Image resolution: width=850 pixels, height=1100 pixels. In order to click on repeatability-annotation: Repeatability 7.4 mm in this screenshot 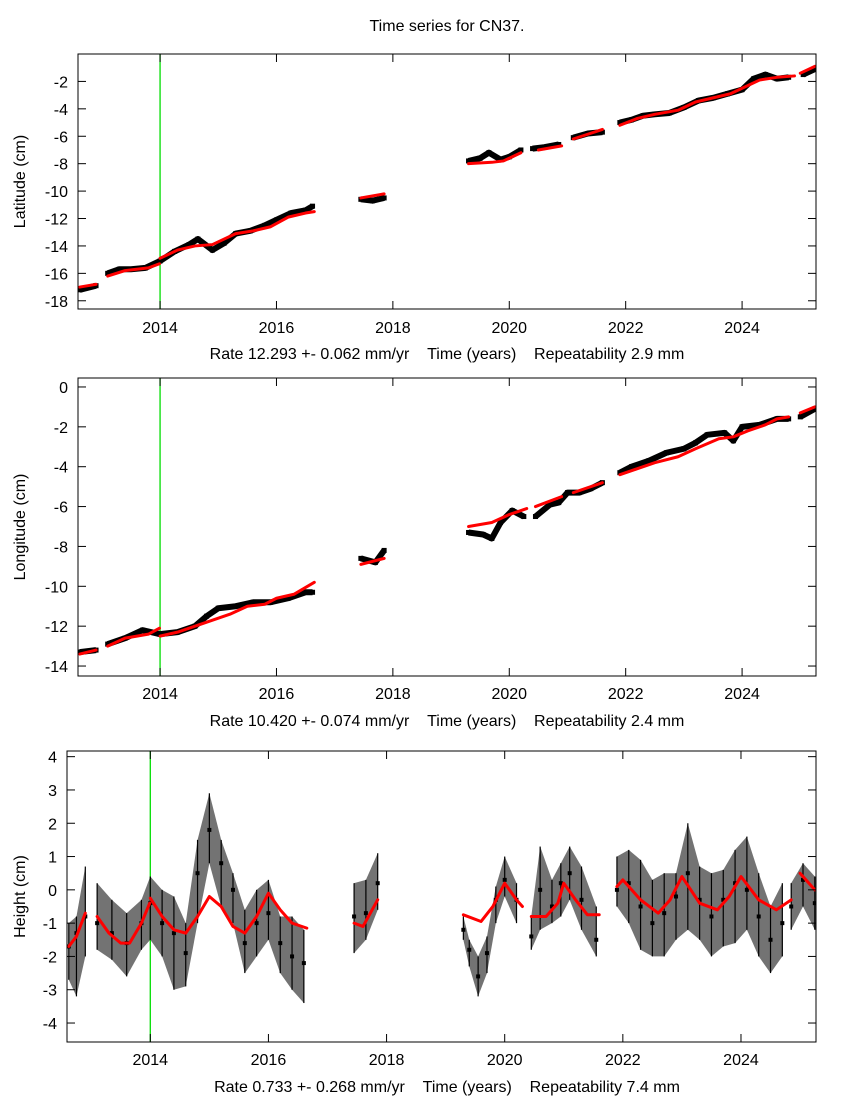, I will do `click(596, 1087)`.